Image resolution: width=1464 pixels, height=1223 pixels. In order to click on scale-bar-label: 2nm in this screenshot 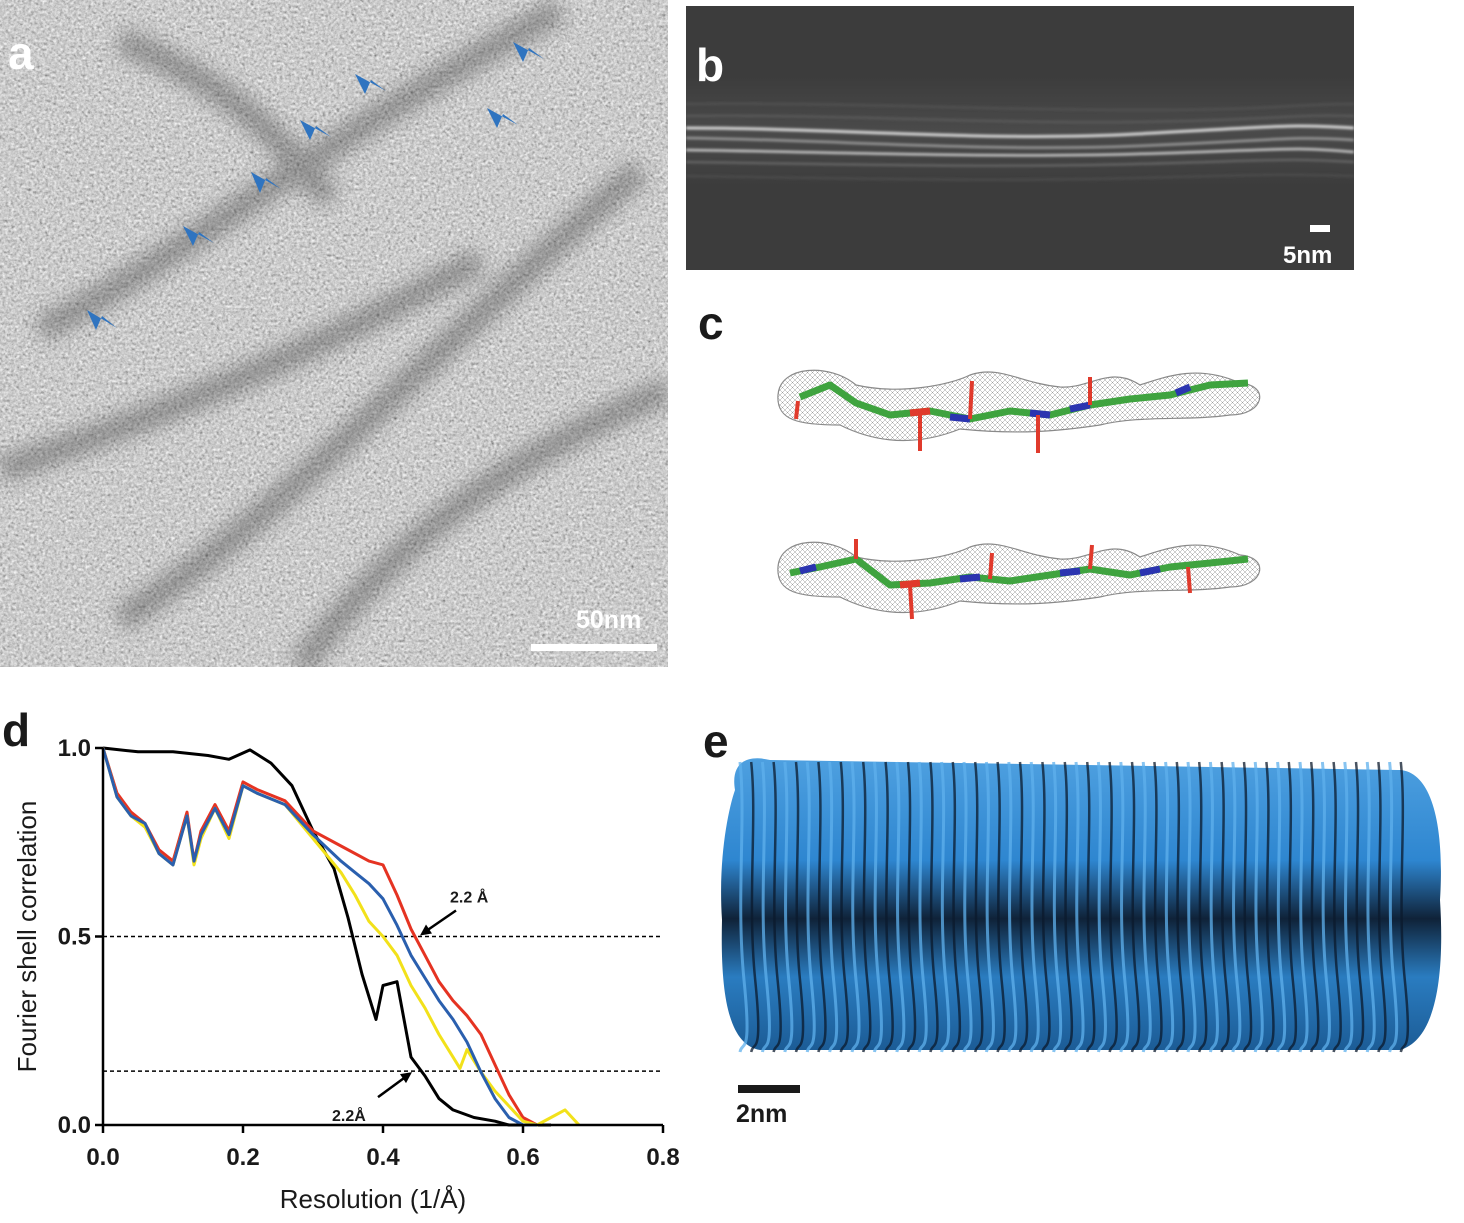, I will do `click(762, 1114)`.